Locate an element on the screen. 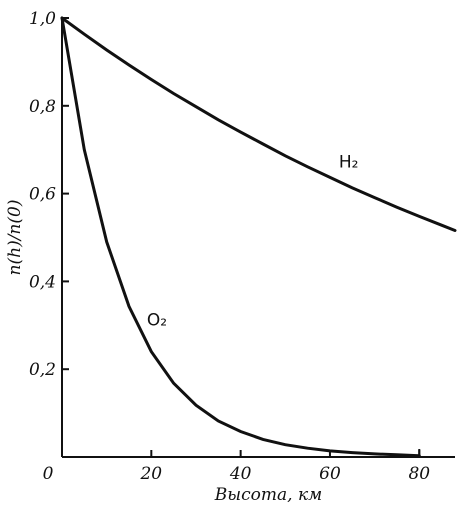 The height and width of the screenshot is (510, 457). series-label-0: H₂ is located at coordinates (349, 162).